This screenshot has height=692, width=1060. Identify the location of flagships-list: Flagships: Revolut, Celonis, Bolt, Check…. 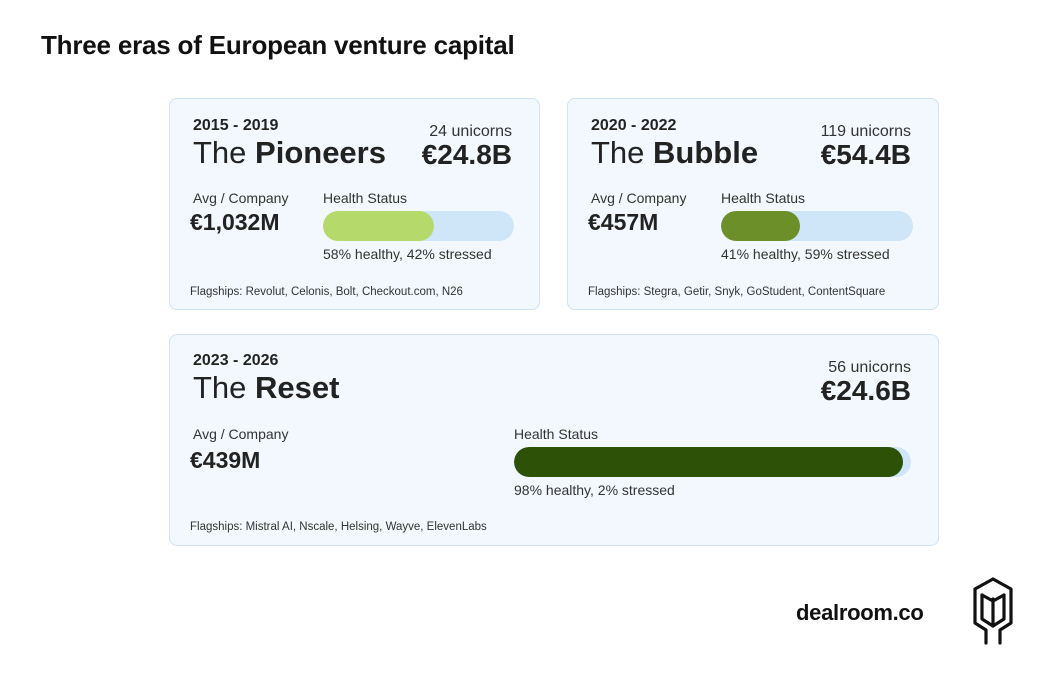
(326, 292).